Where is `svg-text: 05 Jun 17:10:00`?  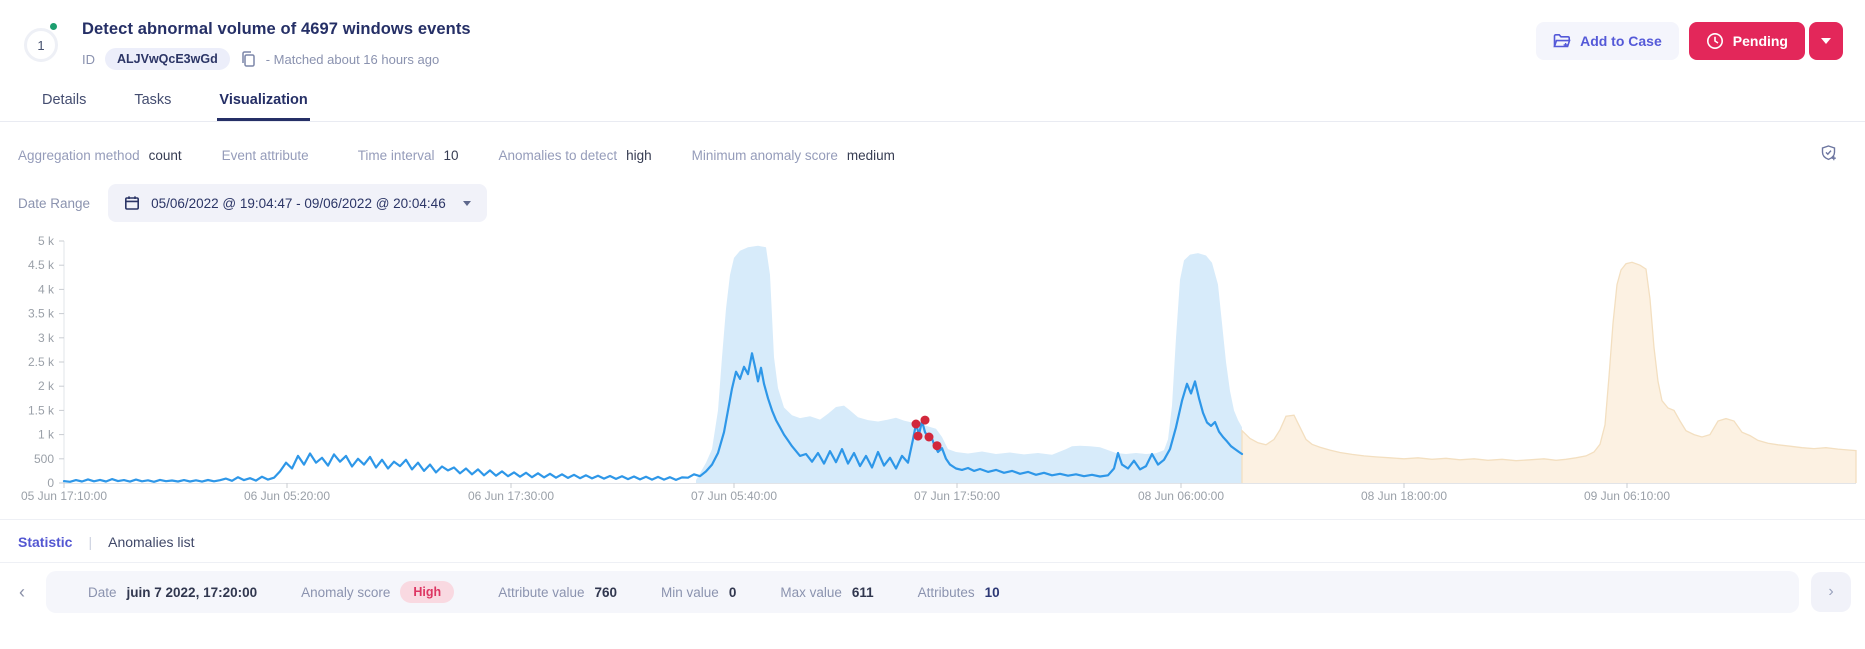
svg-text: 05 Jun 17:10:00 is located at coordinates (64, 496).